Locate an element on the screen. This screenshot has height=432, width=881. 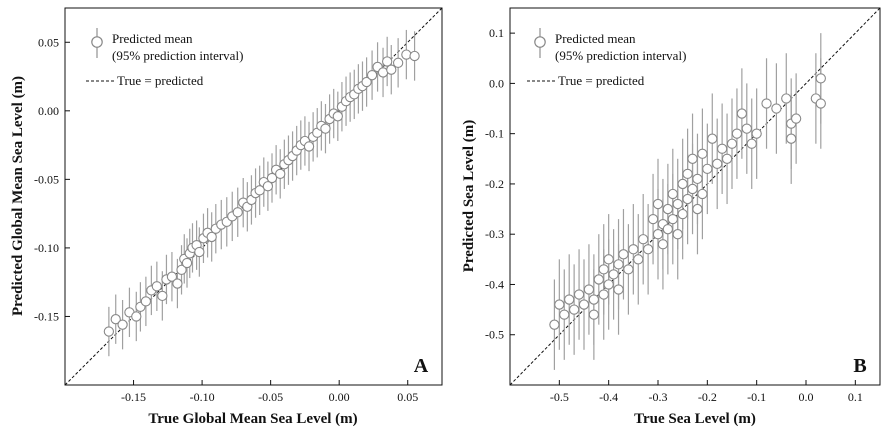
panel-b-legend-ref: True = predicted is located at coordinates (601, 80).